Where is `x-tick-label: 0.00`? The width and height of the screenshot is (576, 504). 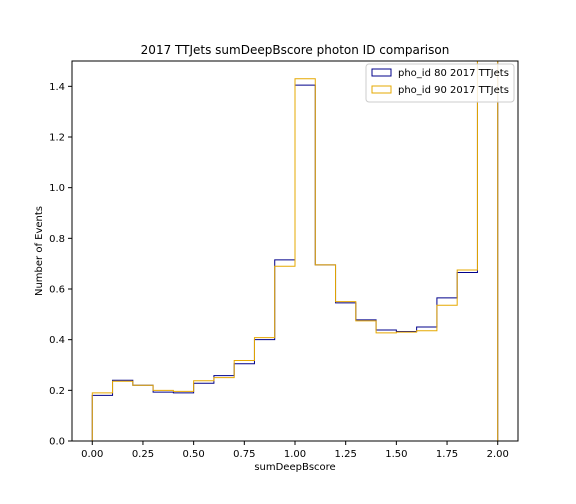
x-tick-label: 0.00 is located at coordinates (92, 454).